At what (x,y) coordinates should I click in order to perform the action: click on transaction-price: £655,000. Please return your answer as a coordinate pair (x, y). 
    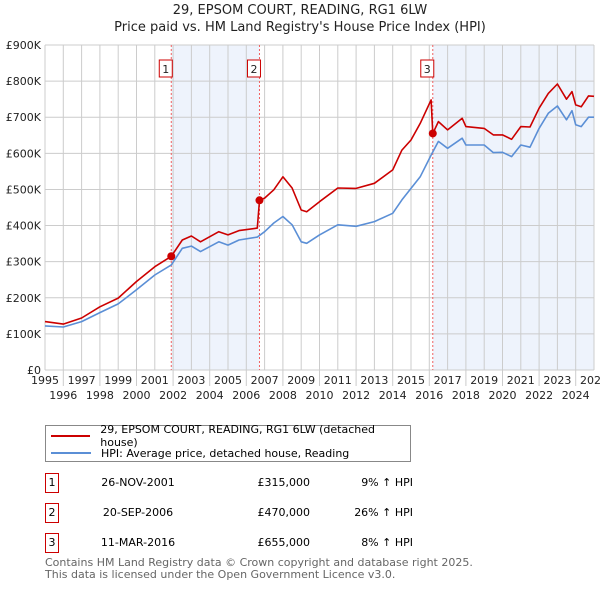
    Looking at the image, I should click on (284, 542).